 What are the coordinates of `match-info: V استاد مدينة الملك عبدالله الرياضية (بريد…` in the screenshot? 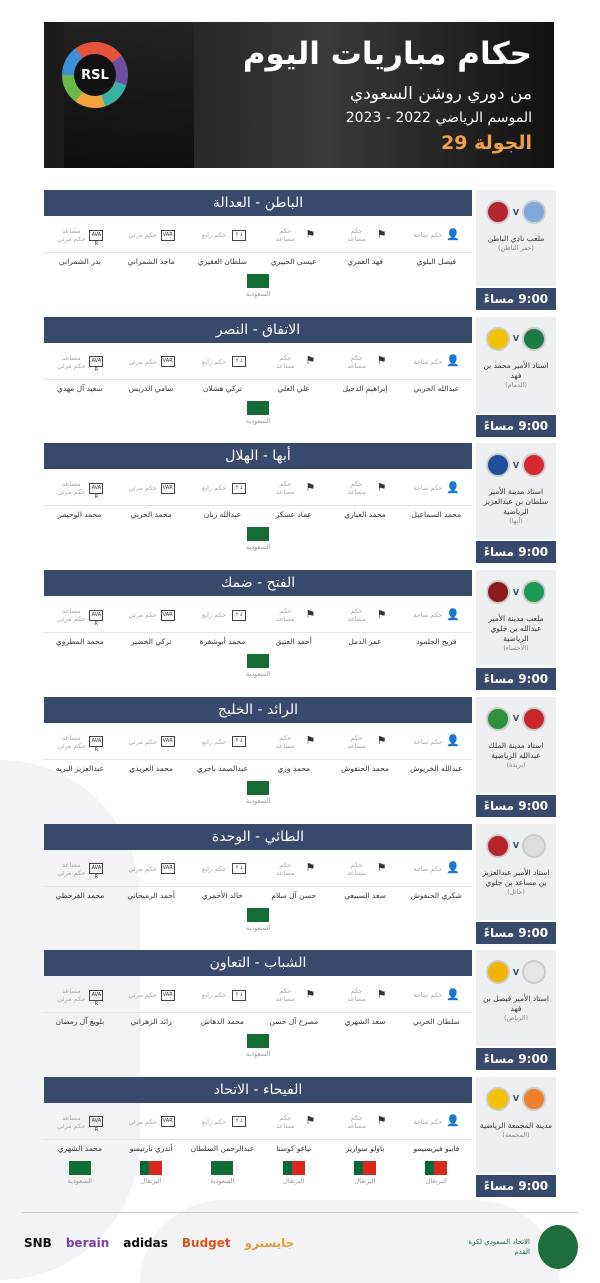 It's located at (516, 744).